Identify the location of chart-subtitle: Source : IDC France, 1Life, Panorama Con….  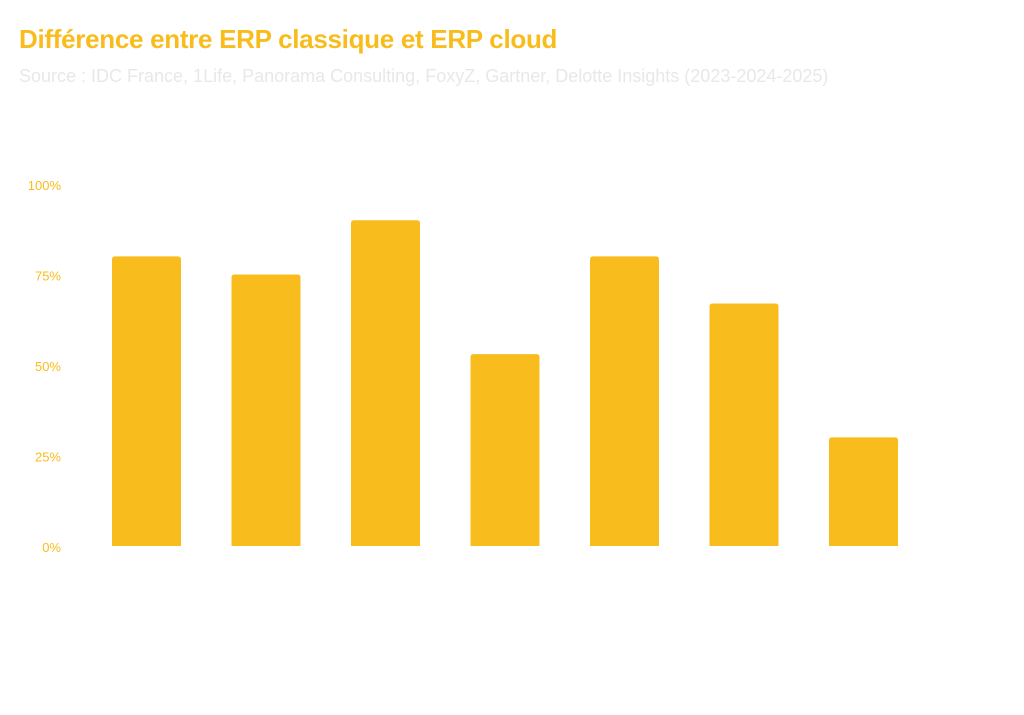
(424, 76).